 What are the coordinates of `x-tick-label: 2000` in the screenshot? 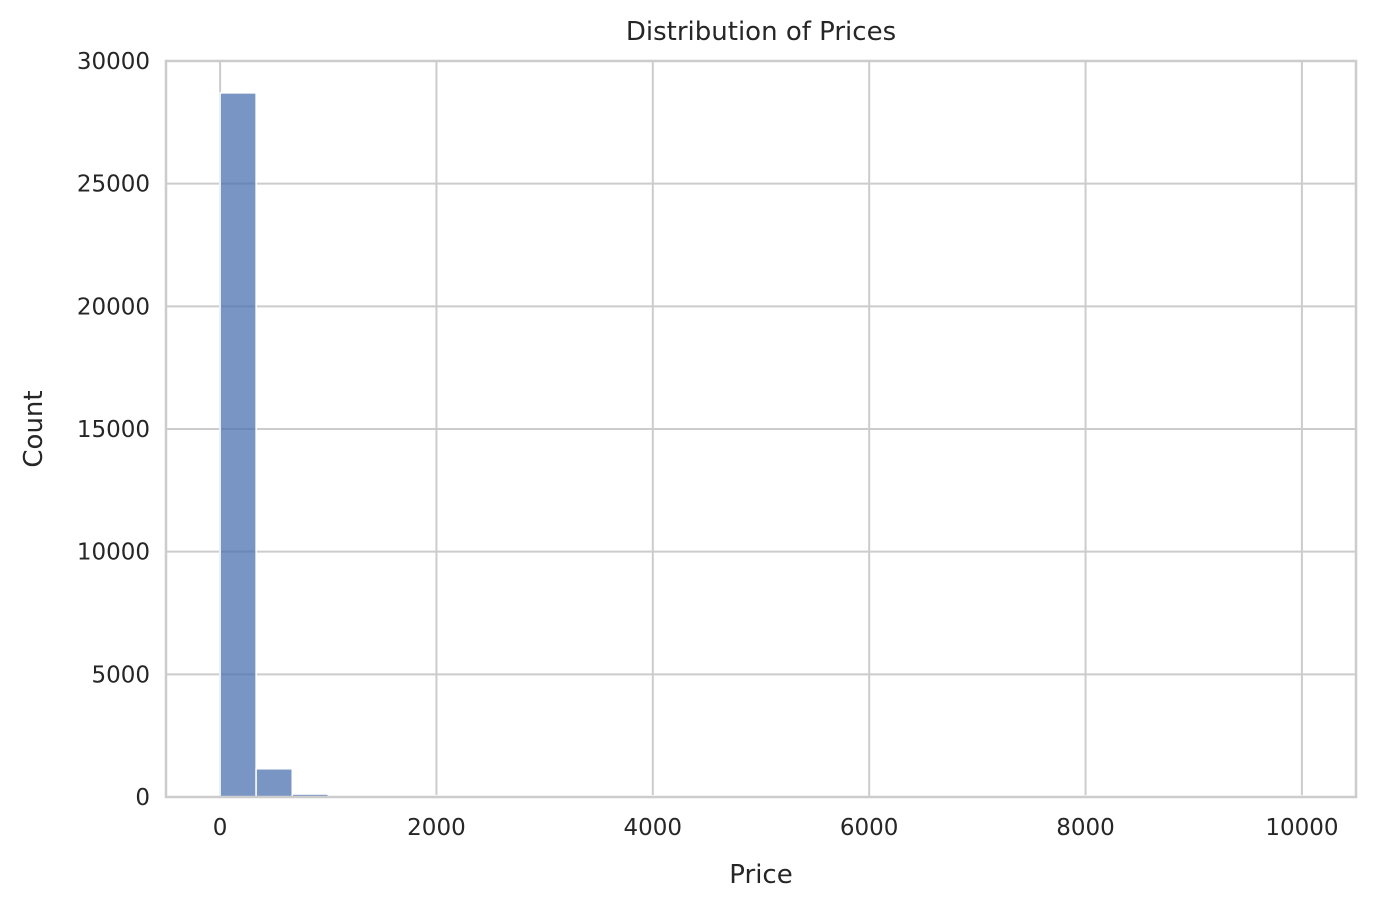 It's located at (436, 828).